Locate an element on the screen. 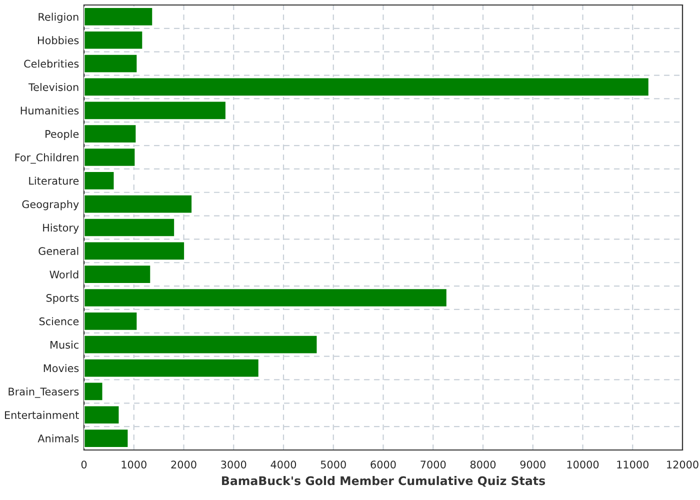 The height and width of the screenshot is (500, 700). x-tick-label: 6000 is located at coordinates (383, 464).